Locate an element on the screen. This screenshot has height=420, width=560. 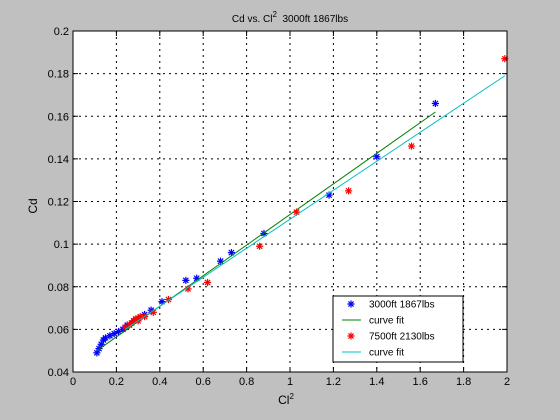
x-tick-label: 0 is located at coordinates (73, 382).